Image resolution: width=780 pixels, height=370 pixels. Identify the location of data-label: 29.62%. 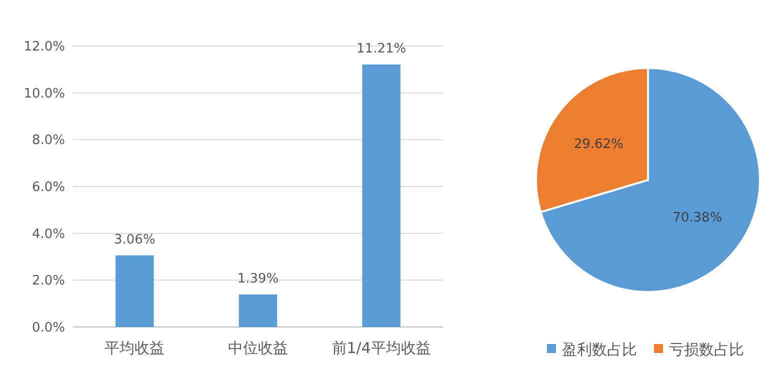
(599, 144).